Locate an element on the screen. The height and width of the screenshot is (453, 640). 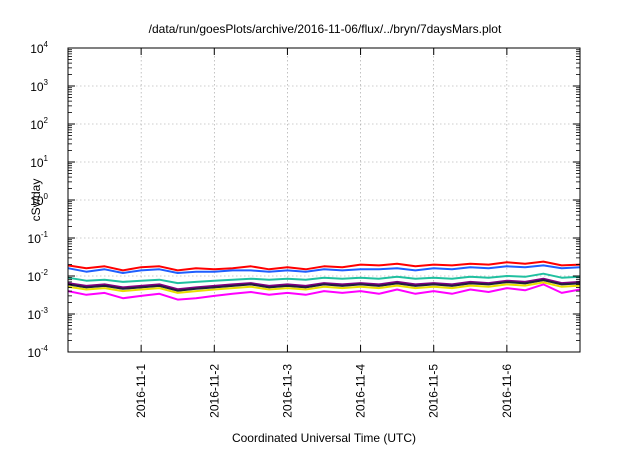
x-tick-label: 2016-11-3 is located at coordinates (287, 391).